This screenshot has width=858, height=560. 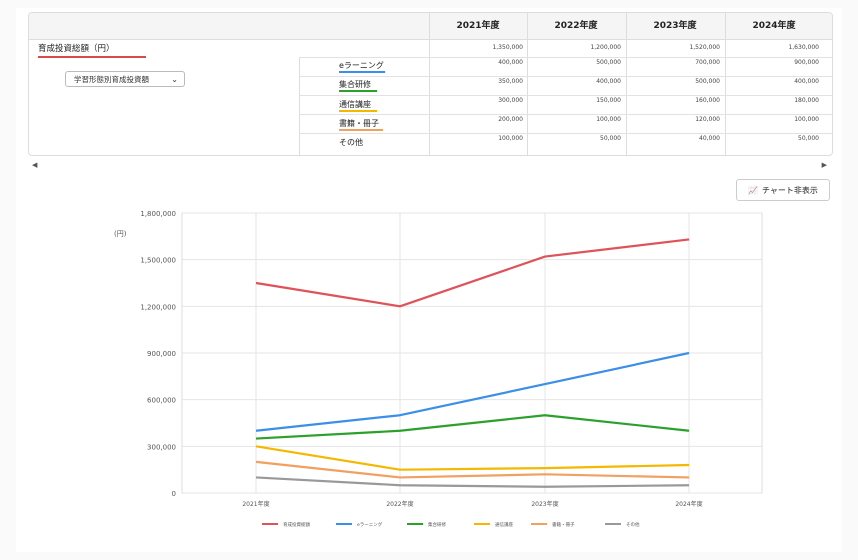 What do you see at coordinates (361, 65) in the screenshot?
I see `breakdown-row-label: eラーニング` at bounding box center [361, 65].